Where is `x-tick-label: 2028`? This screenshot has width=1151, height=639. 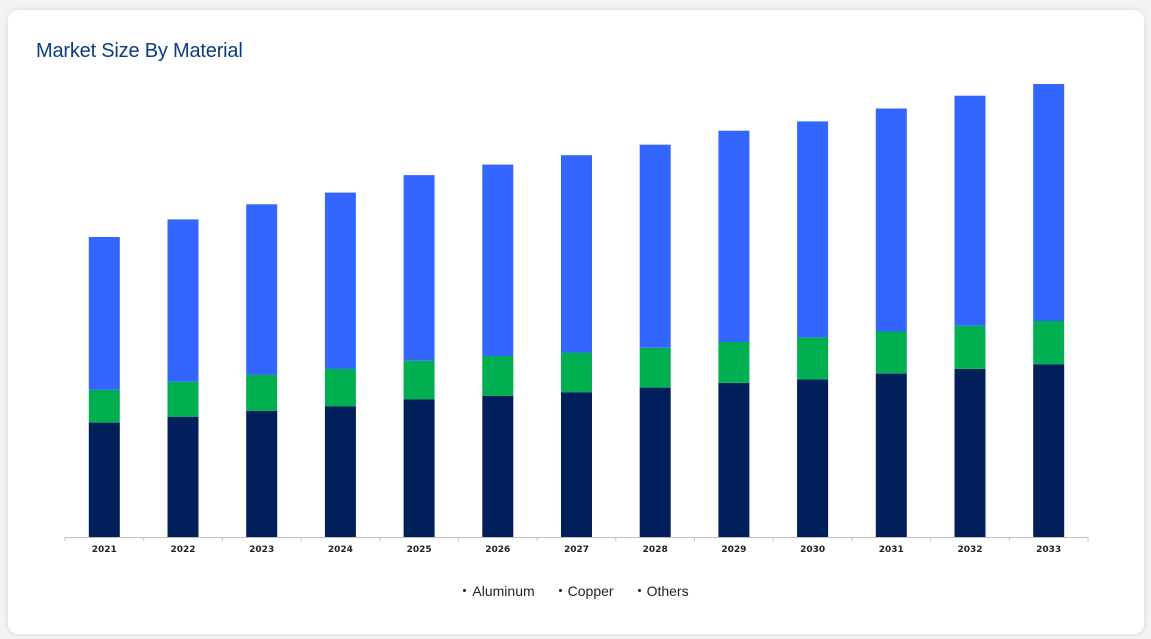 x-tick-label: 2028 is located at coordinates (655, 550).